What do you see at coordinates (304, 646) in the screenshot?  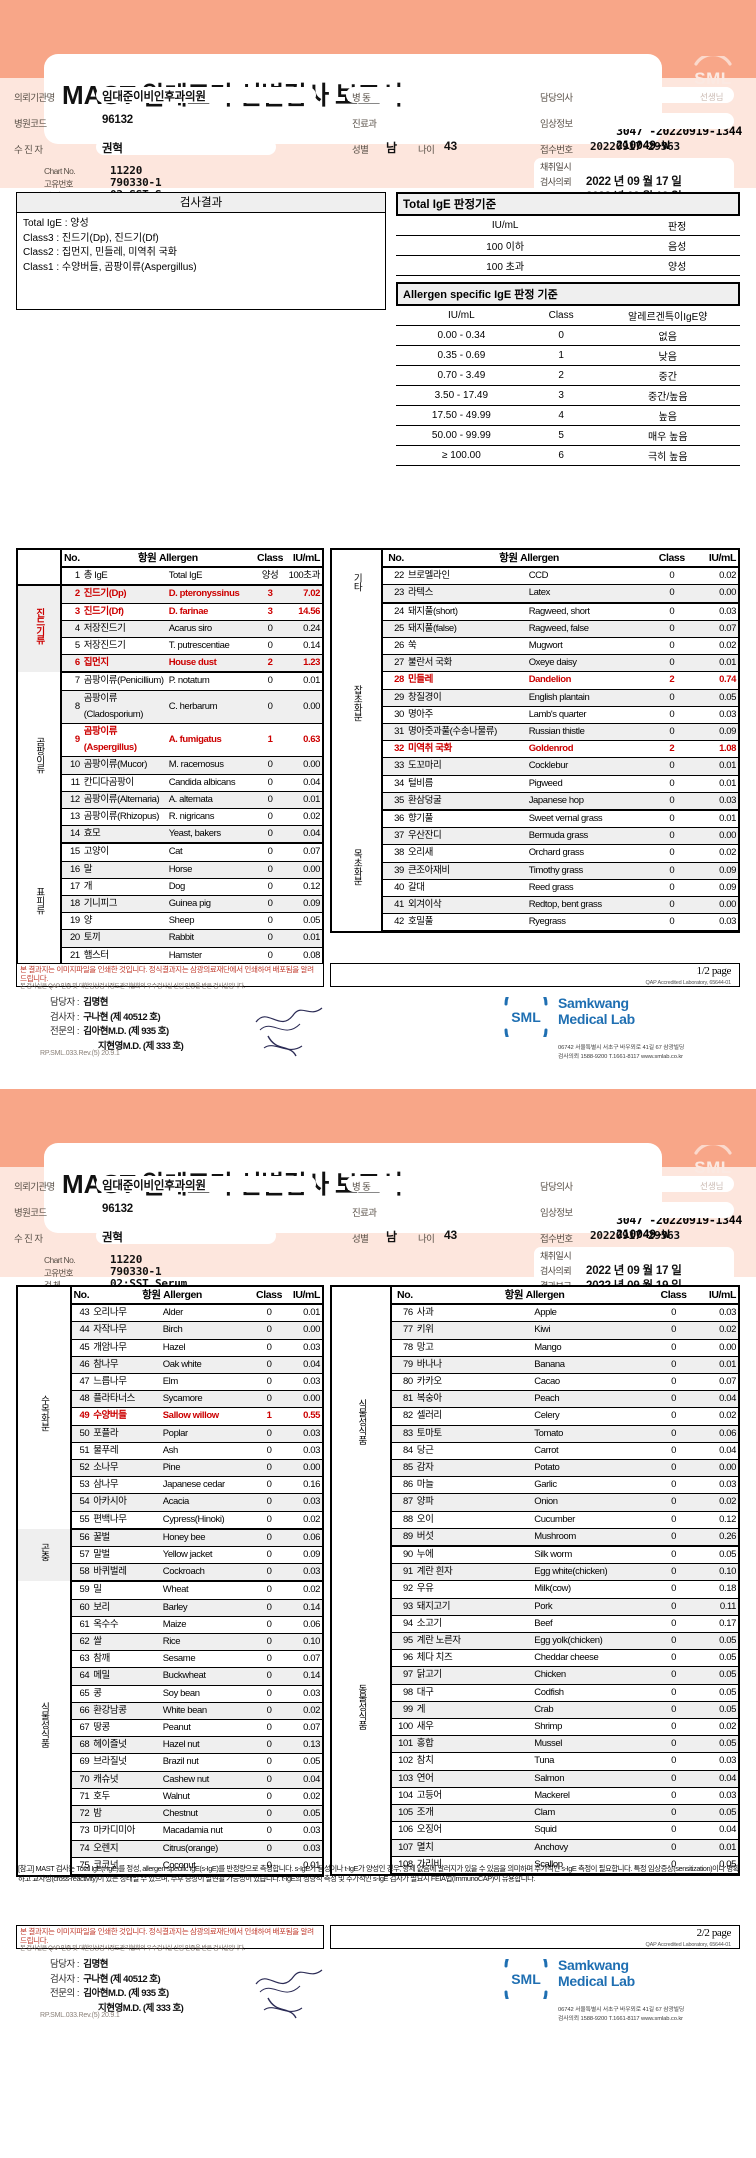 I see `allergen-iu: 0.14` at bounding box center [304, 646].